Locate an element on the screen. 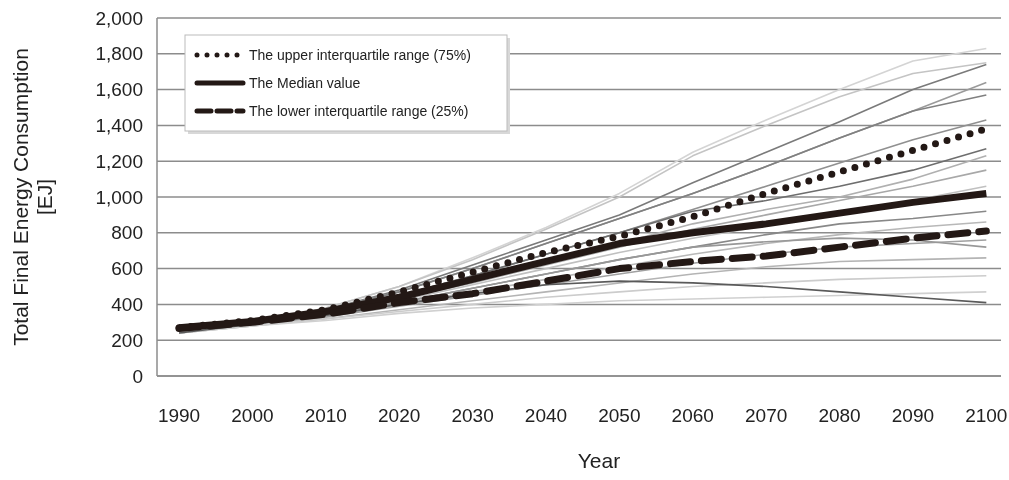 This screenshot has width=1009, height=480. x-tick-label: 2020 is located at coordinates (399, 415).